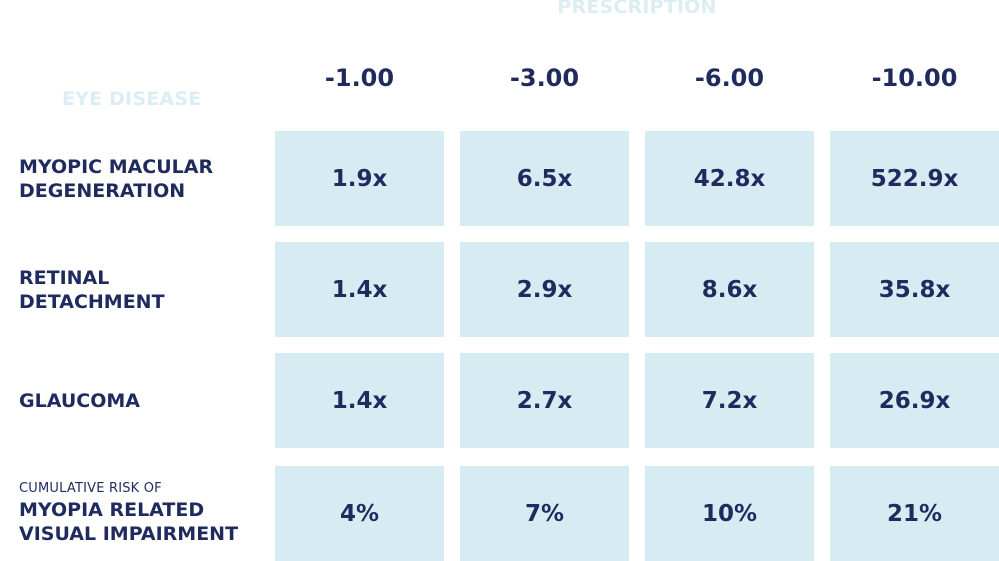 The image size is (999, 561). Describe the element at coordinates (914, 513) in the screenshot. I see `risk-cell: 21%` at that location.